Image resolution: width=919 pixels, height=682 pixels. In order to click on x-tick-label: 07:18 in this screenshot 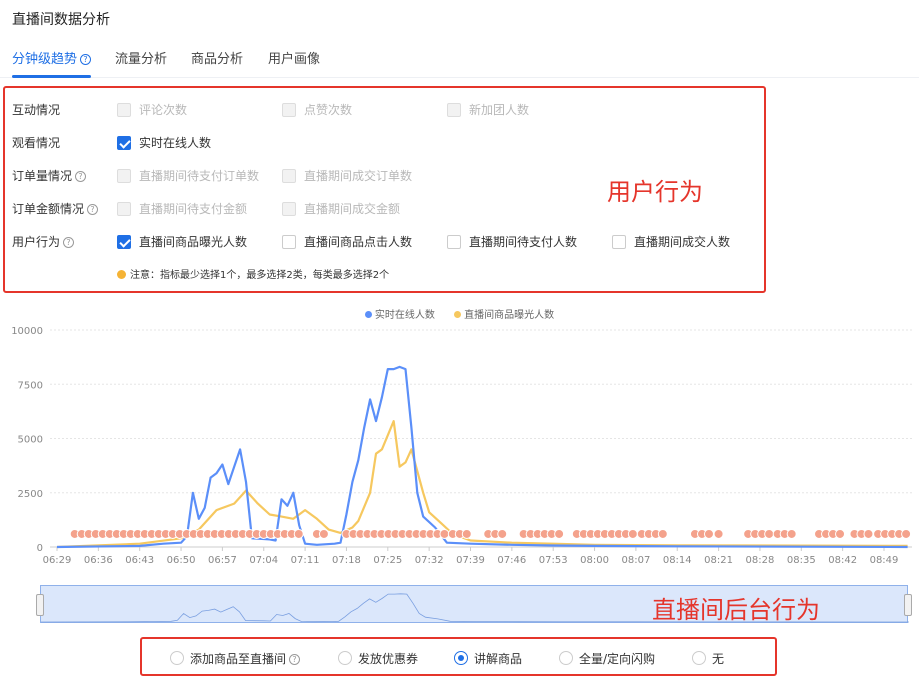, I will do `click(346, 560)`.